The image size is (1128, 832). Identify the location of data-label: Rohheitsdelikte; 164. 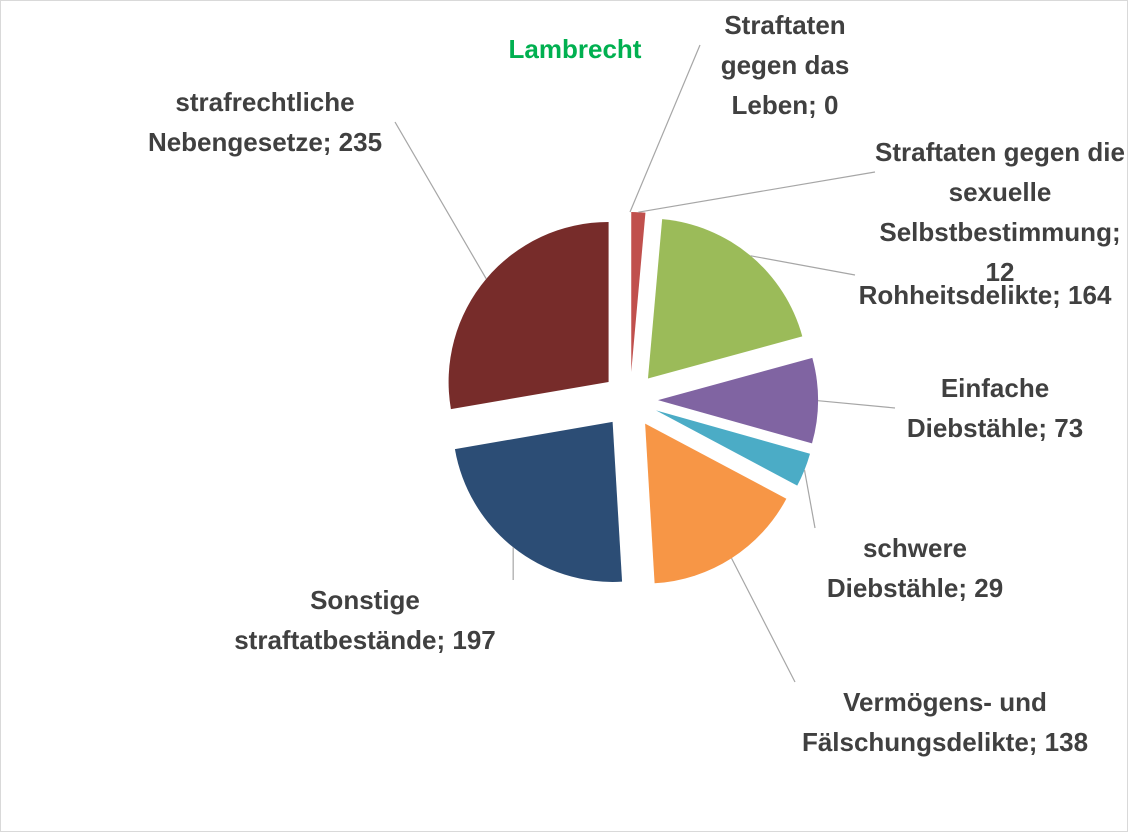
(985, 295).